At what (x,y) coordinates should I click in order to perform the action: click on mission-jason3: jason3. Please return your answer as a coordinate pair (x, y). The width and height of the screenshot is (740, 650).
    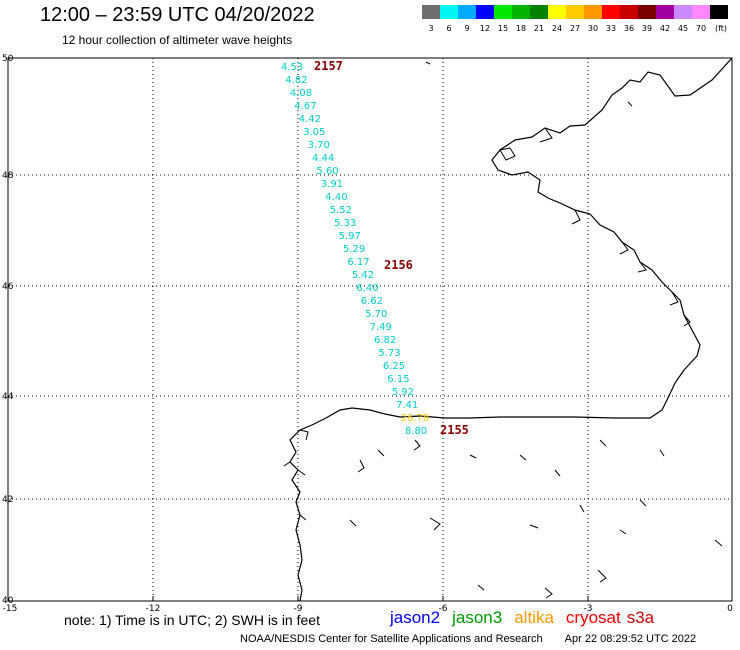
    Looking at the image, I should click on (477, 617).